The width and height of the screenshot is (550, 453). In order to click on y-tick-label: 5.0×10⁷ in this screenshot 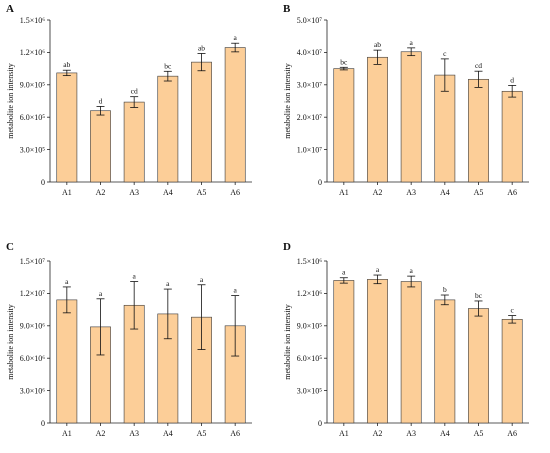, I will do `click(310, 20)`.